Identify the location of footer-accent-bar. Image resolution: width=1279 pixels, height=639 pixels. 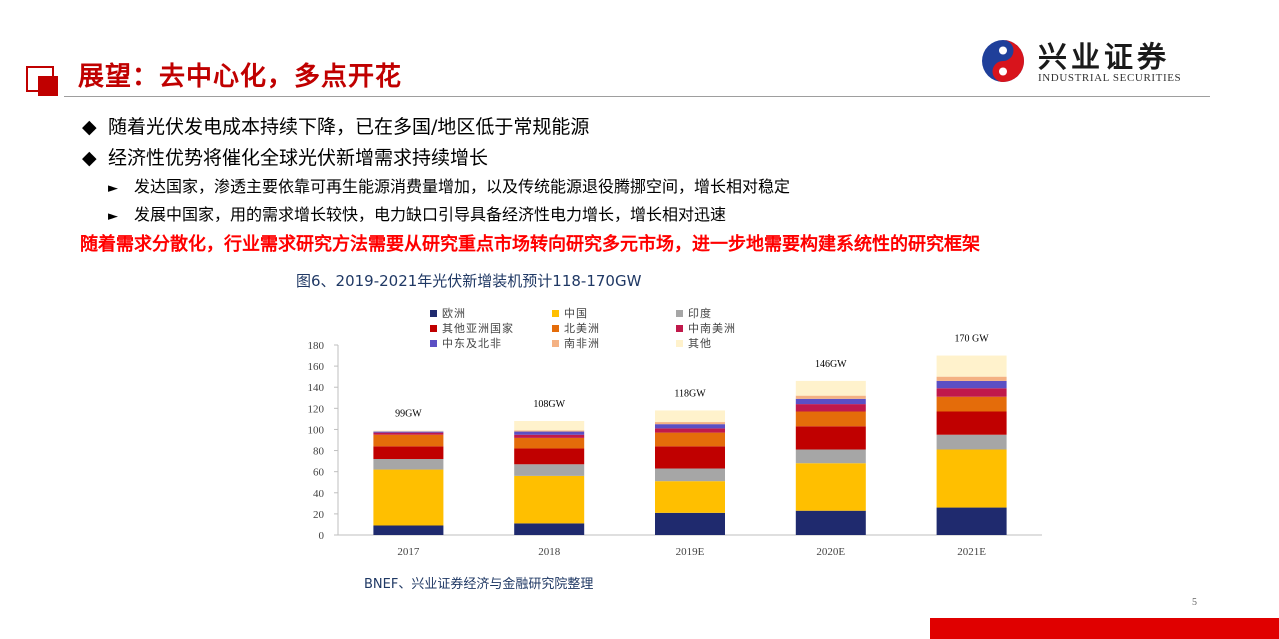
(1104, 628).